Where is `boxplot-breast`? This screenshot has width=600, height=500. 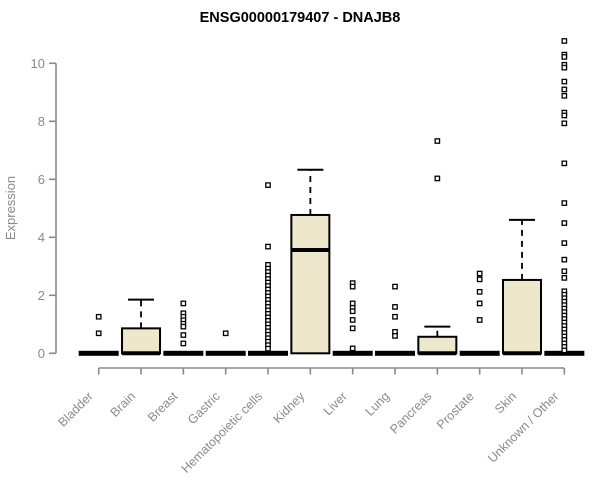
boxplot-breast is located at coordinates (183, 328).